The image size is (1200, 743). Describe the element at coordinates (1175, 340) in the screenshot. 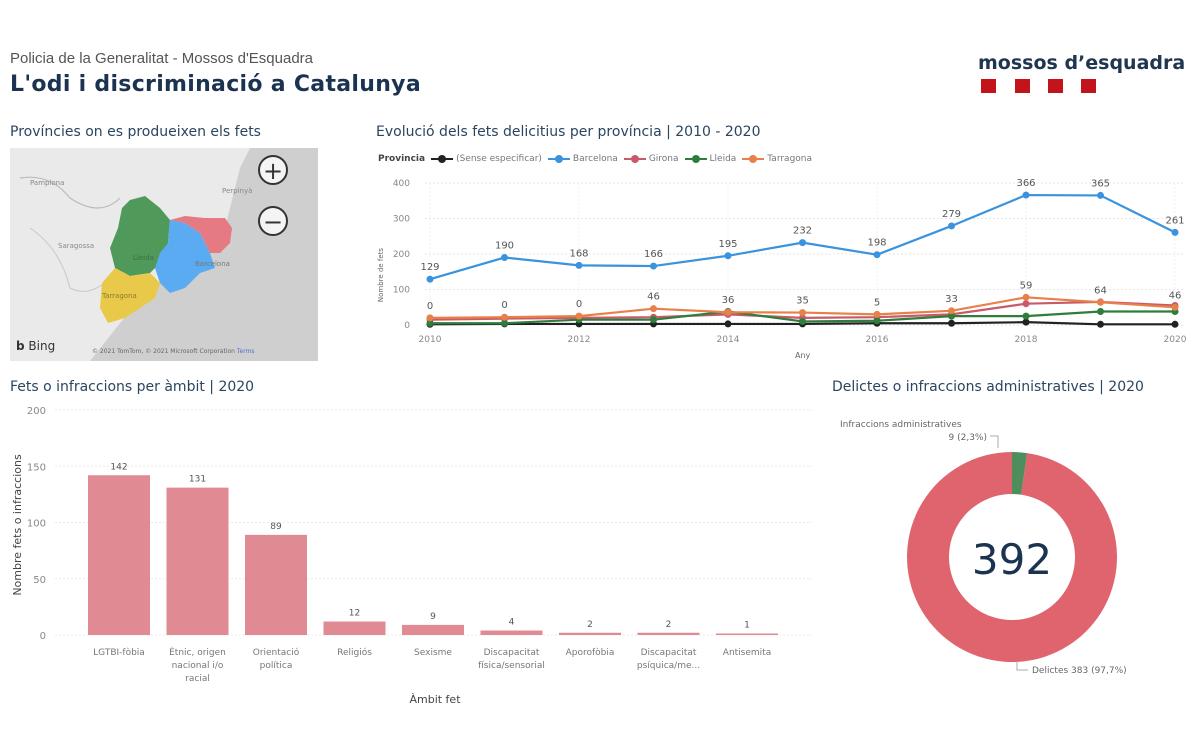

I see `x-tick-label: 2020` at that location.